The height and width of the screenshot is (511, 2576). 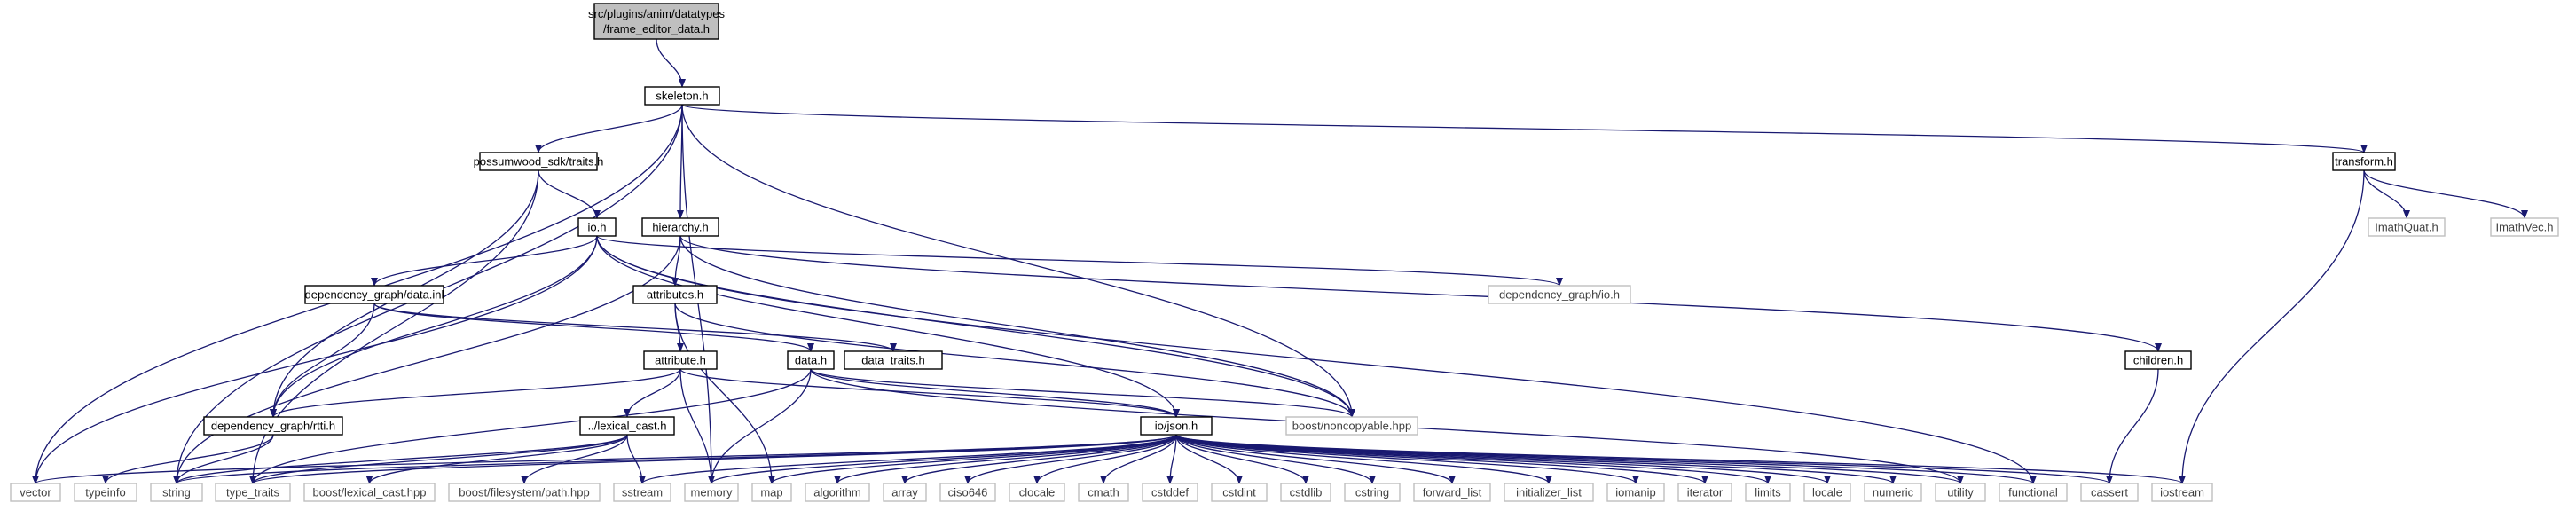 What do you see at coordinates (711, 492) in the screenshot?
I see `node-memory-box` at bounding box center [711, 492].